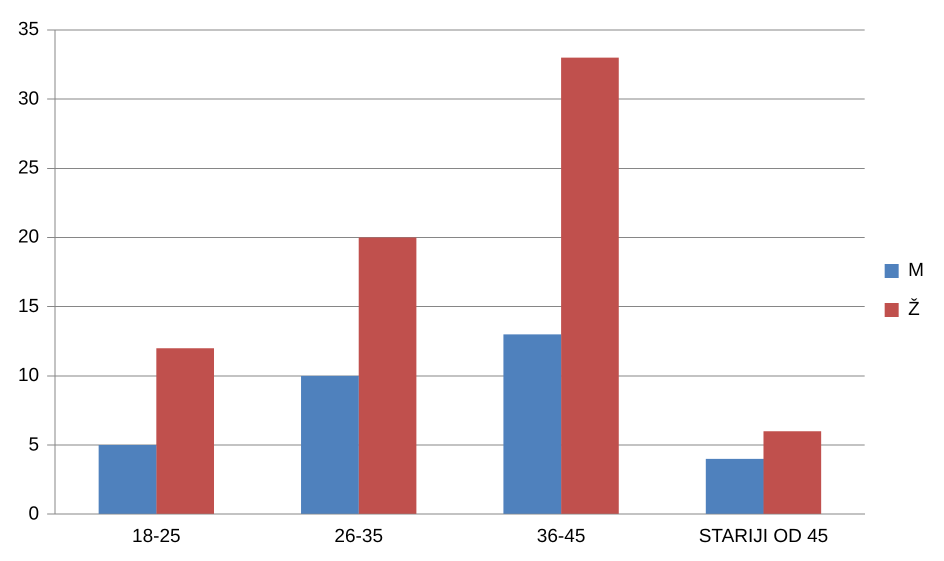 The width and height of the screenshot is (944, 561). I want to click on y-tick-label: 0, so click(34, 513).